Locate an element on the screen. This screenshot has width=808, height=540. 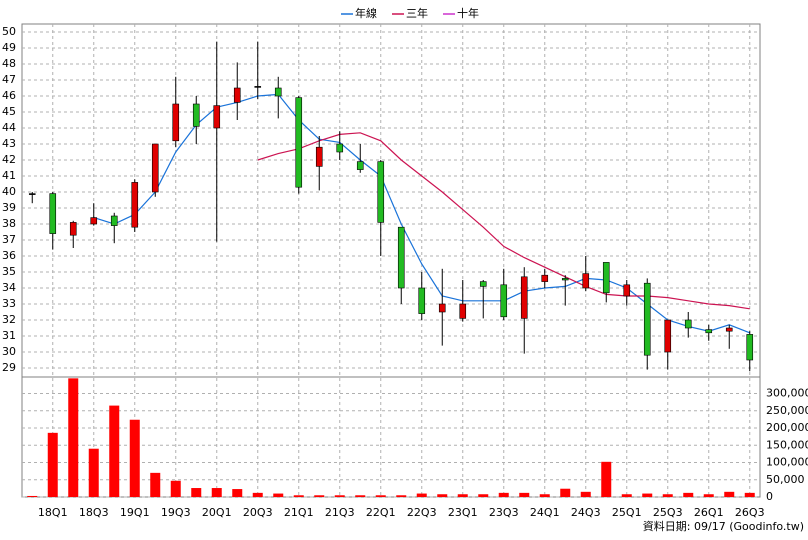
y-tick-label: 49 is located at coordinates (9, 47).